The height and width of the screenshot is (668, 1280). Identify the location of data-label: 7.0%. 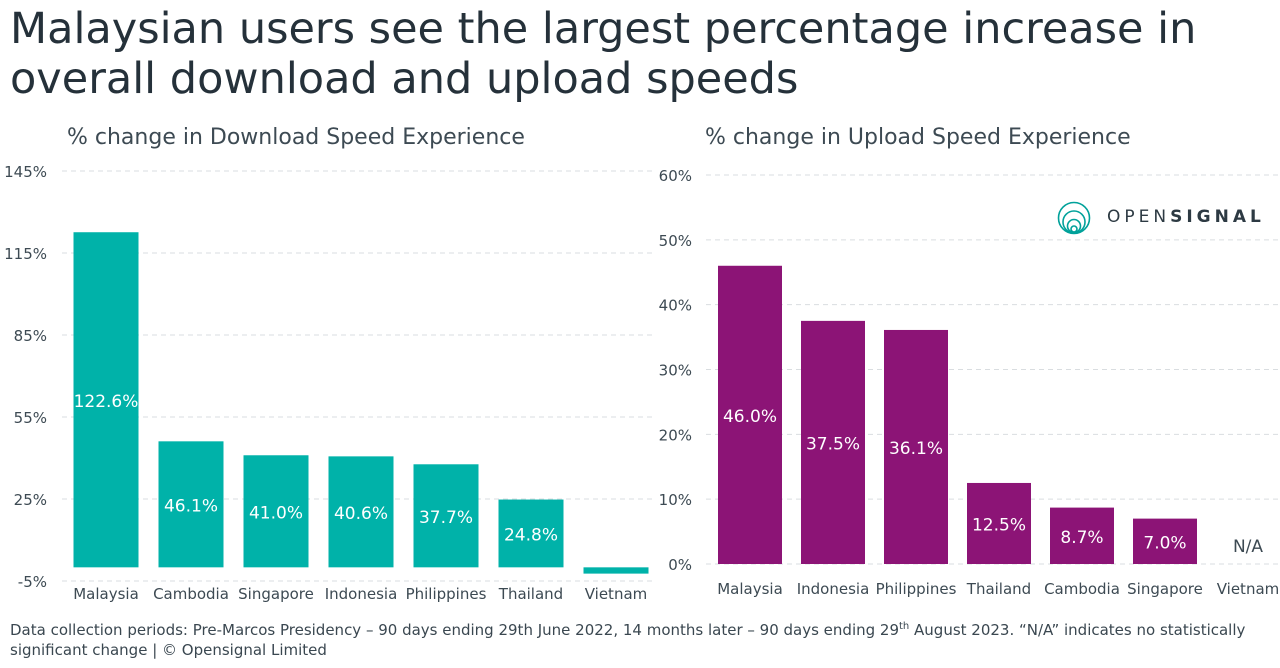
(1164, 543).